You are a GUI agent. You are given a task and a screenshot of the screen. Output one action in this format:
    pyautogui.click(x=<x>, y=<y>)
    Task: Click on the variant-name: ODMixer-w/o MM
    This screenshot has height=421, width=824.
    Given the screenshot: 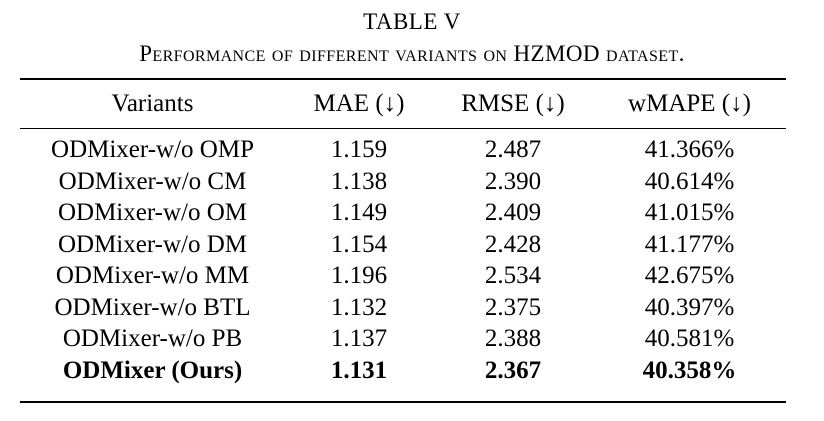 What is the action you would take?
    pyautogui.click(x=152, y=275)
    